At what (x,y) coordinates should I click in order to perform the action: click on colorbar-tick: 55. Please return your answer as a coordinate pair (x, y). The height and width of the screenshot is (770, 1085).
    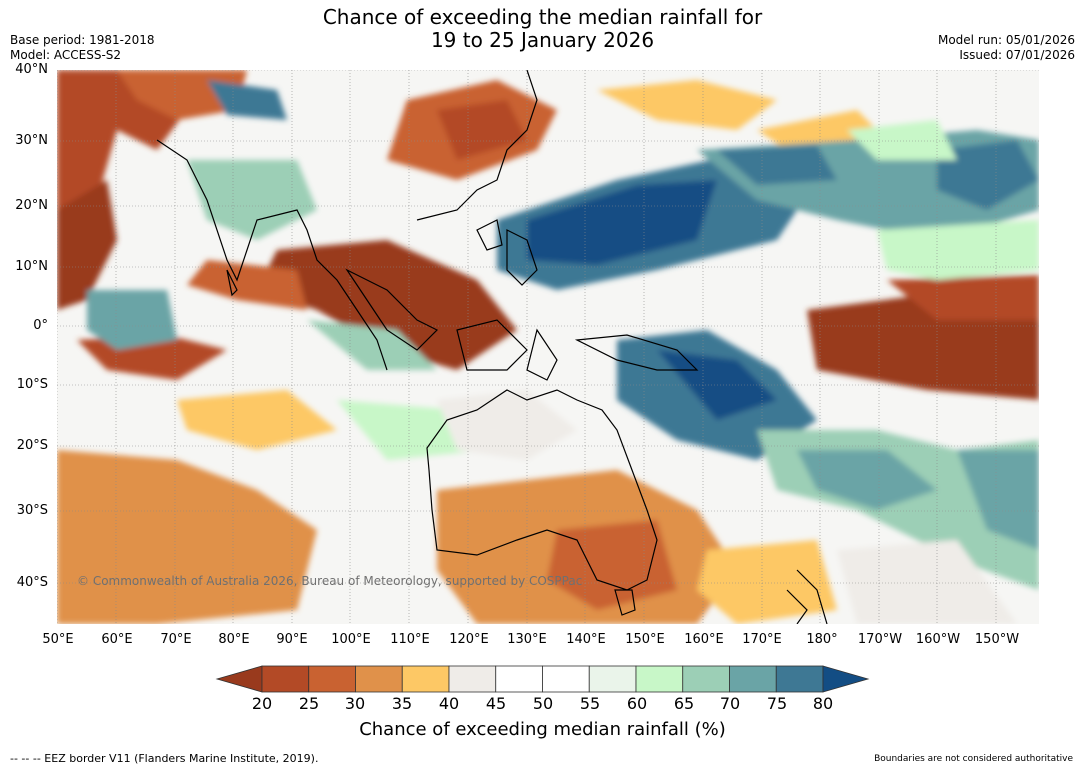
    Looking at the image, I should click on (590, 703).